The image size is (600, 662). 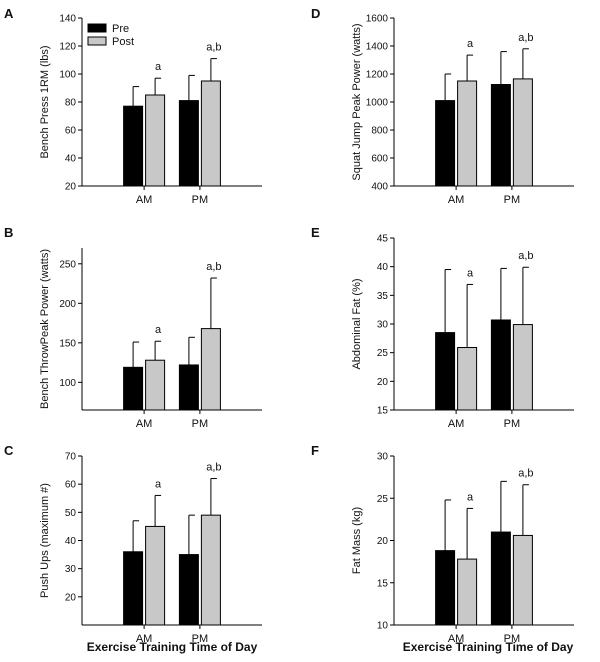 I want to click on panel-d-x-tick-label-am: AM, so click(x=456, y=200).